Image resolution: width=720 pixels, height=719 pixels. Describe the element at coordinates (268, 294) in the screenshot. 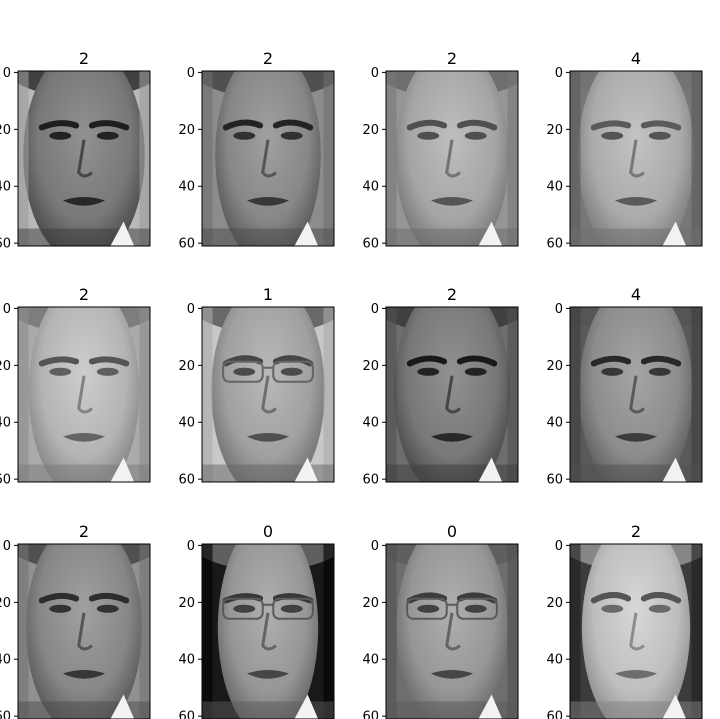

I see `panel-title: 1` at that location.